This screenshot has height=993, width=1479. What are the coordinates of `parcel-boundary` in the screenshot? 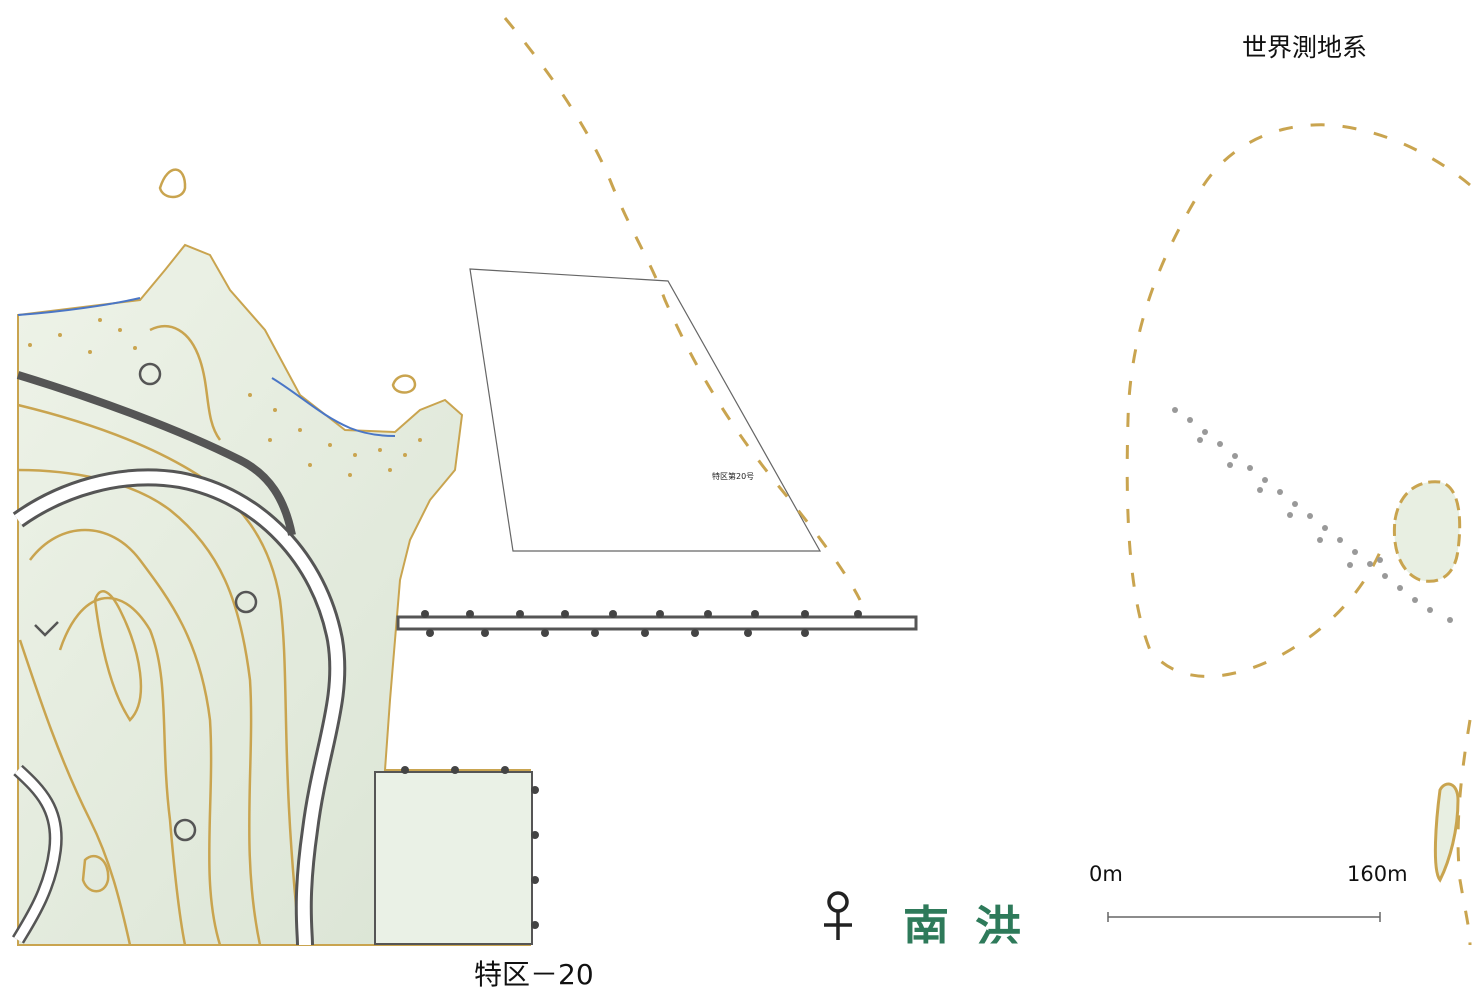 It's located at (645, 410).